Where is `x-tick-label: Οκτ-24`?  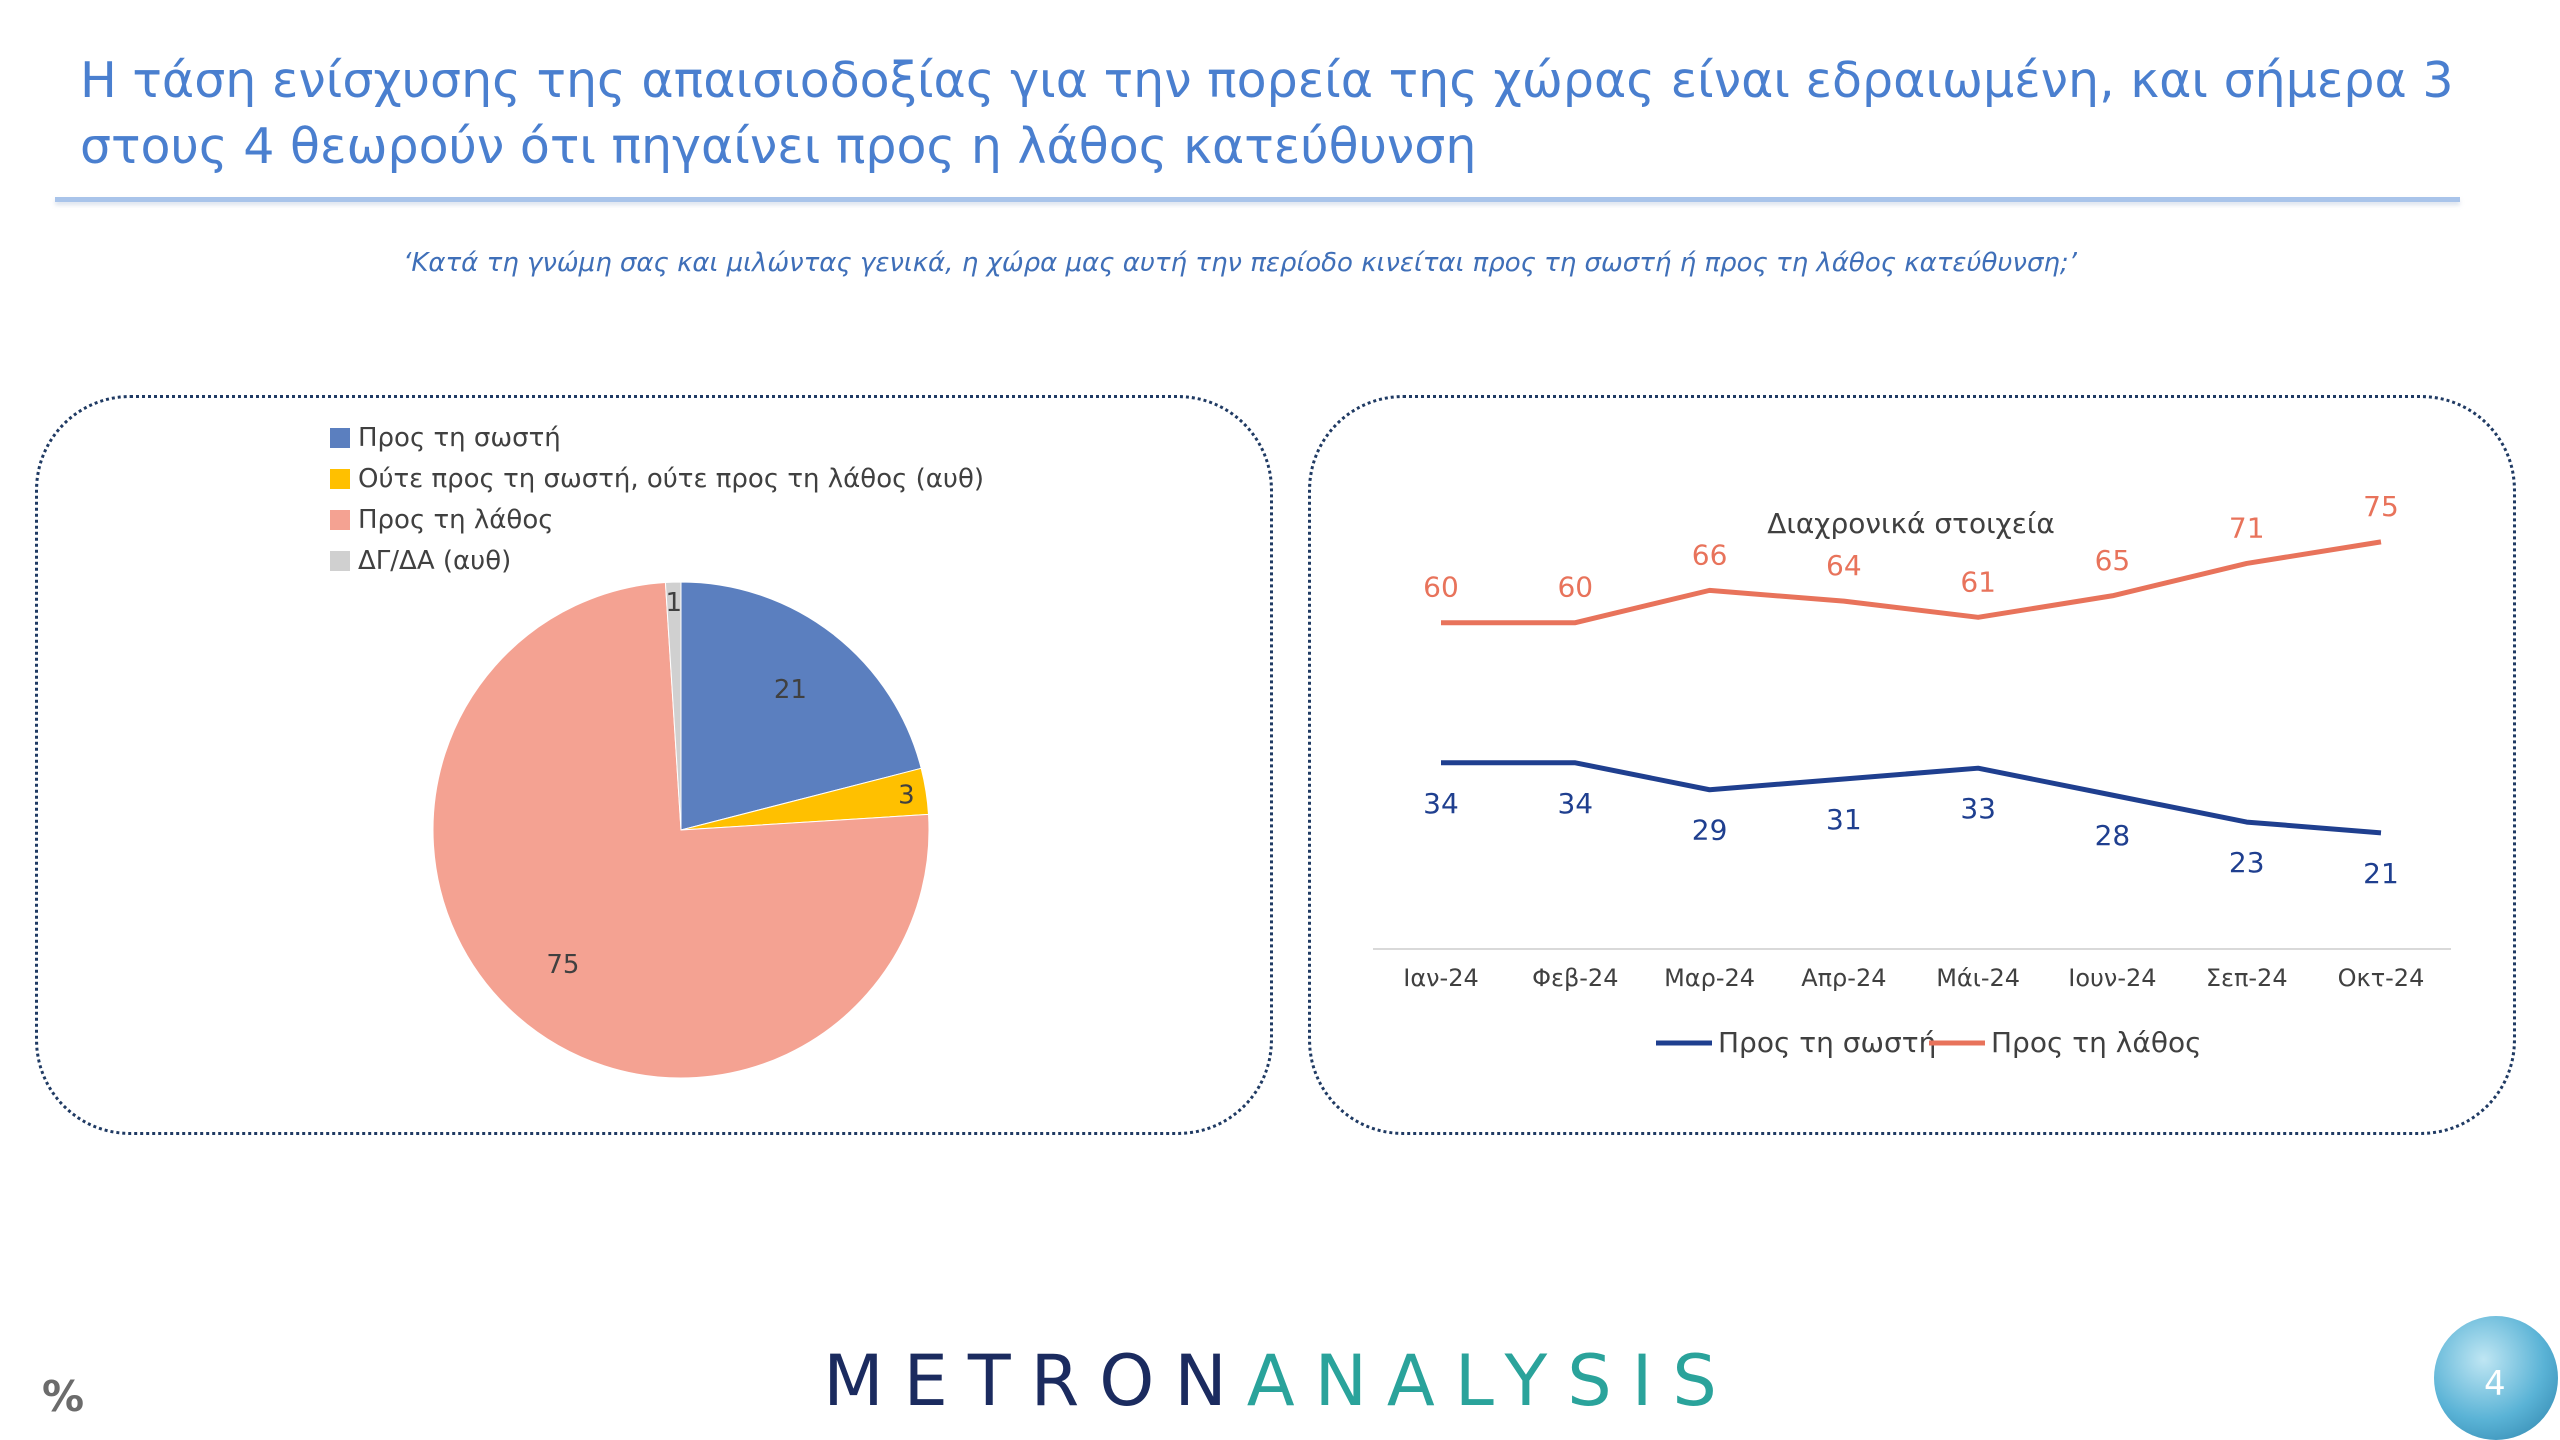 x-tick-label: Οκτ-24 is located at coordinates (2381, 978).